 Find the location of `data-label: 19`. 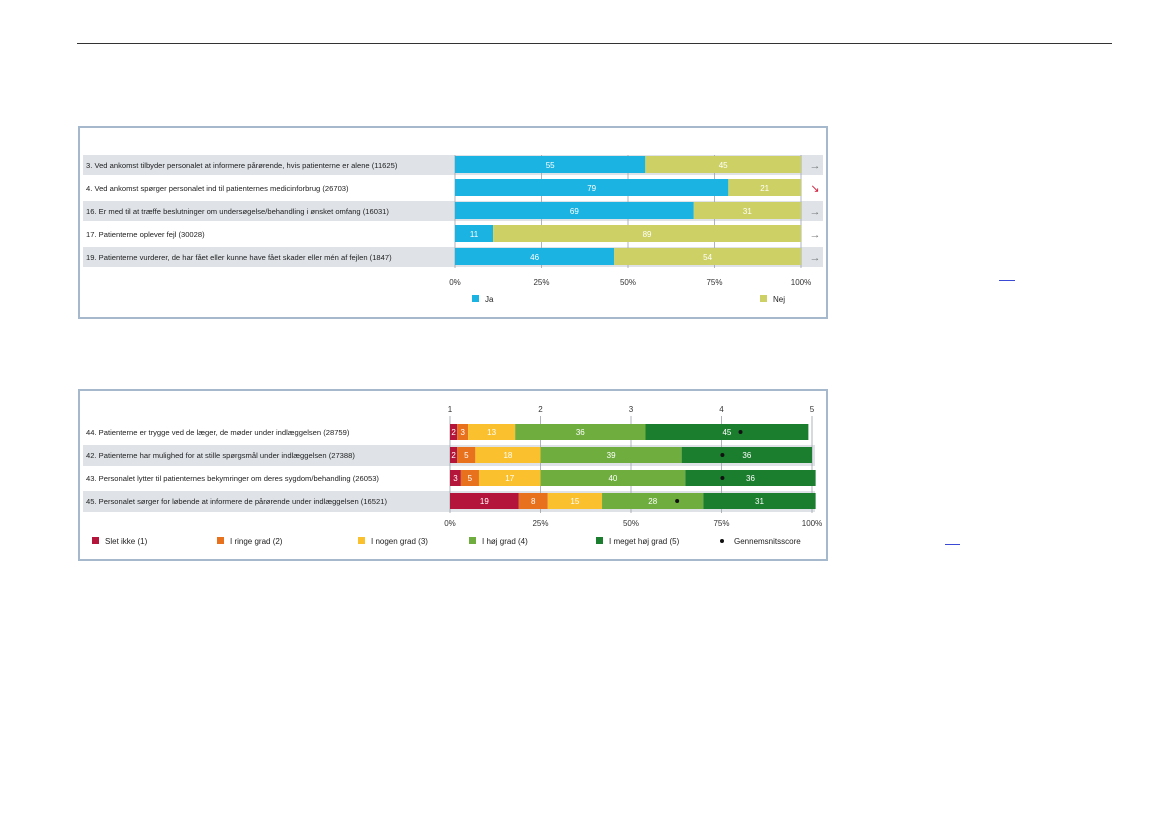

data-label: 19 is located at coordinates (484, 501).